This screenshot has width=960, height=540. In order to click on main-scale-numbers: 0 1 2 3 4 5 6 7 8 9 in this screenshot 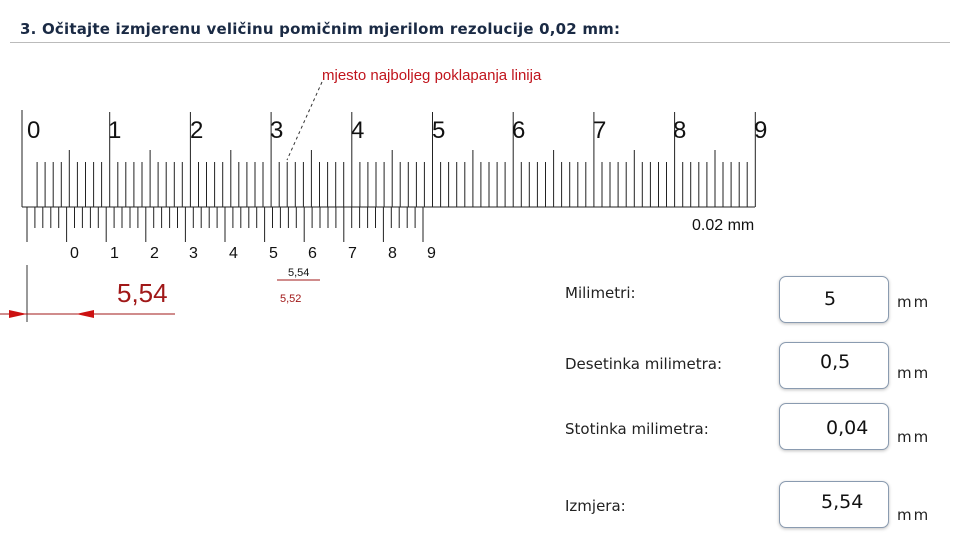, I will do `click(397, 130)`.